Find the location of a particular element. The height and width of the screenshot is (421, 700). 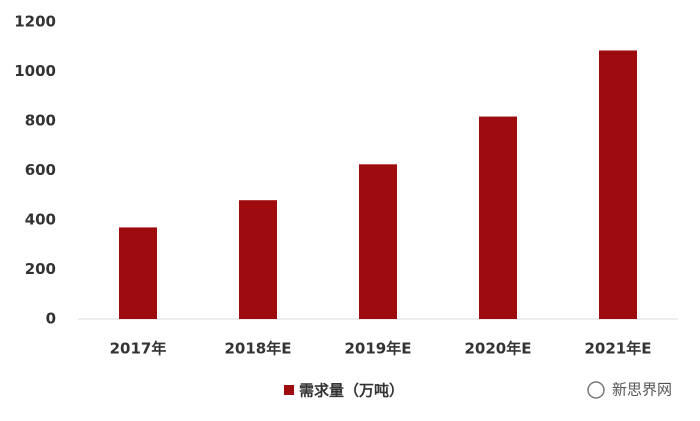

x-tick-label: 2019年E is located at coordinates (378, 349).